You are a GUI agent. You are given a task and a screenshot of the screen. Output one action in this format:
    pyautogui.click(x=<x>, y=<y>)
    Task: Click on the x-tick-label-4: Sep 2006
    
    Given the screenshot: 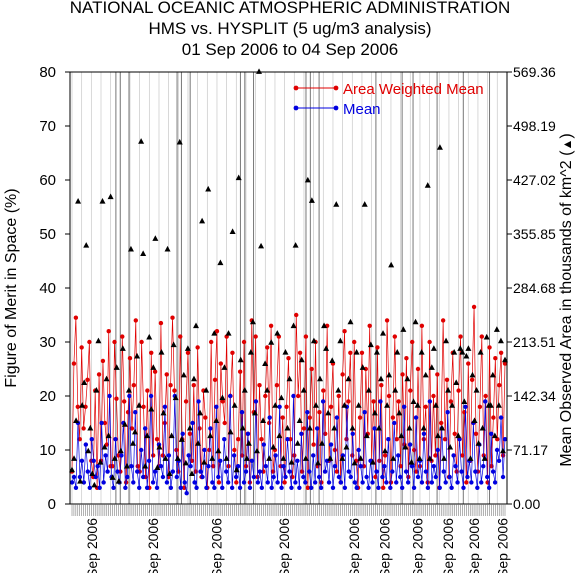 What is the action you would take?
    pyautogui.click(x=354, y=545)
    